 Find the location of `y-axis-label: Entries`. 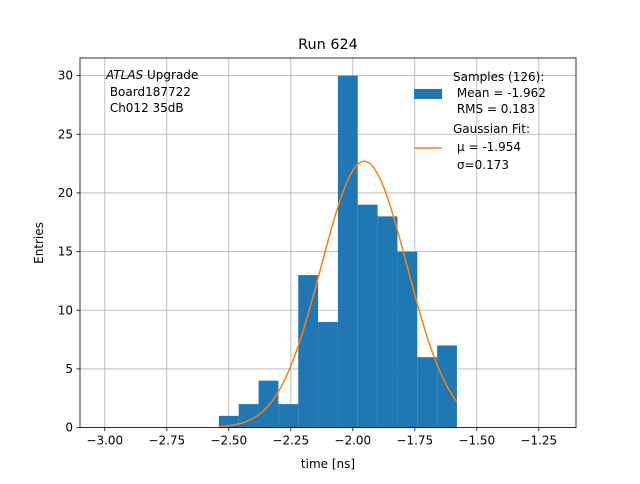

y-axis-label: Entries is located at coordinates (39, 243).